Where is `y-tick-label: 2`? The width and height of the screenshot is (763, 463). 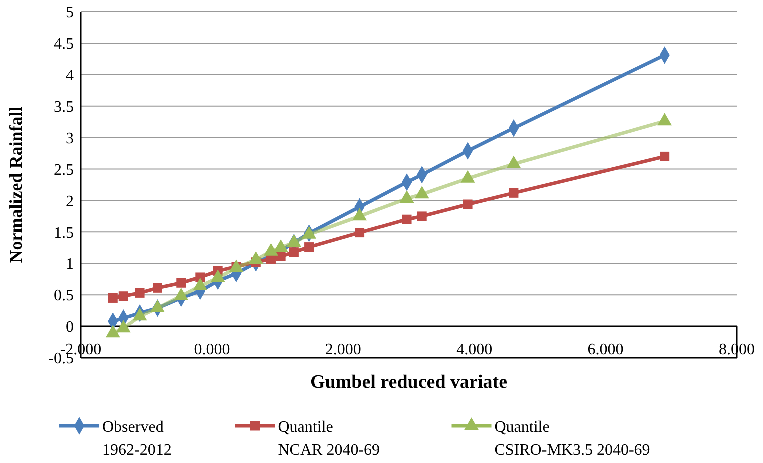 y-tick-label: 2 is located at coordinates (70, 201).